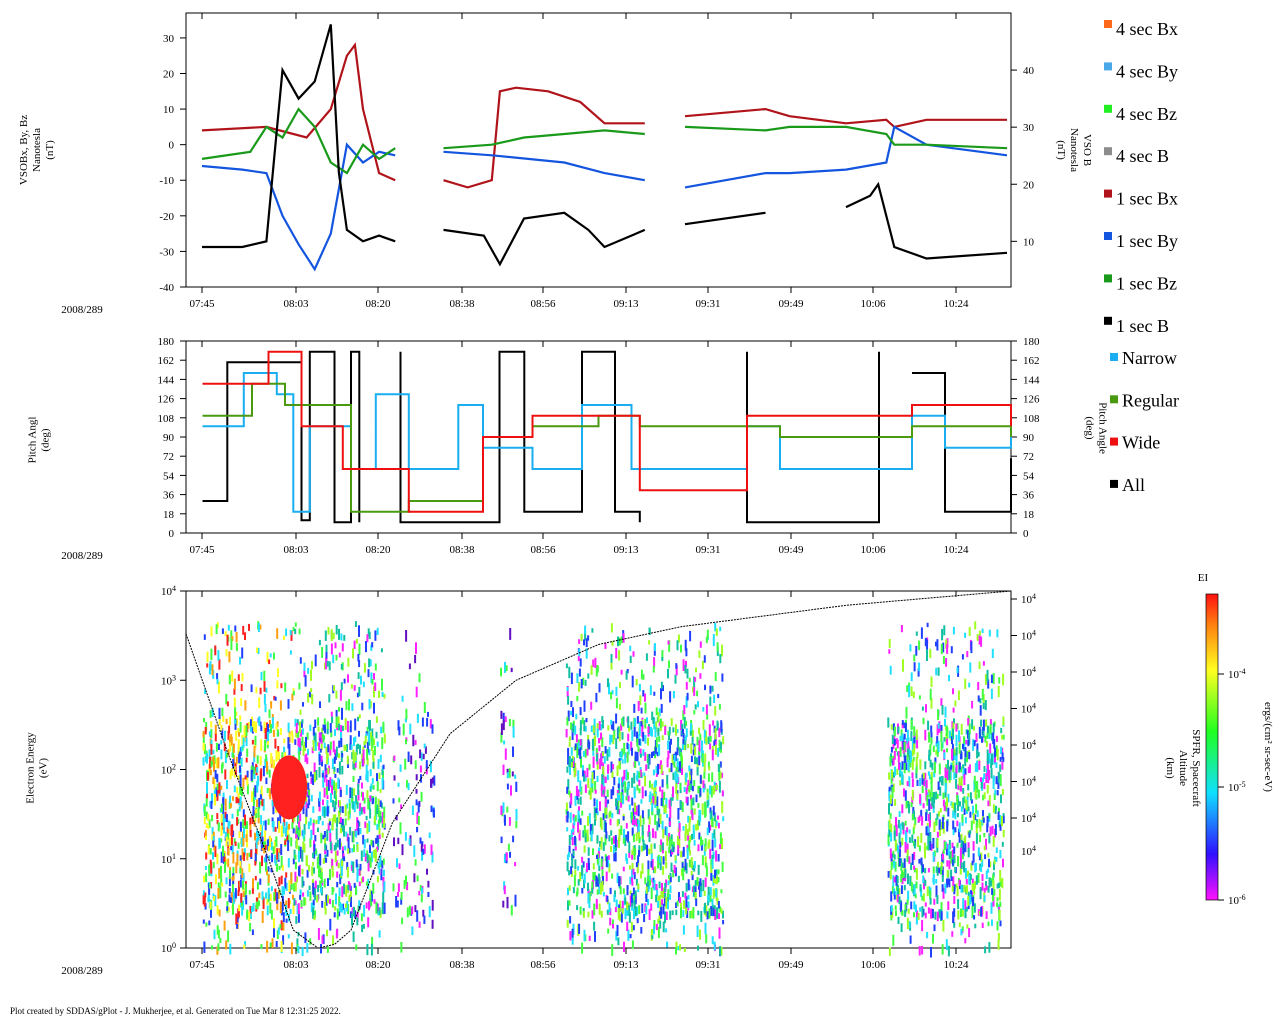  Describe the element at coordinates (1142, 326) in the screenshot. I see `legend-label: 1 sec B` at that location.